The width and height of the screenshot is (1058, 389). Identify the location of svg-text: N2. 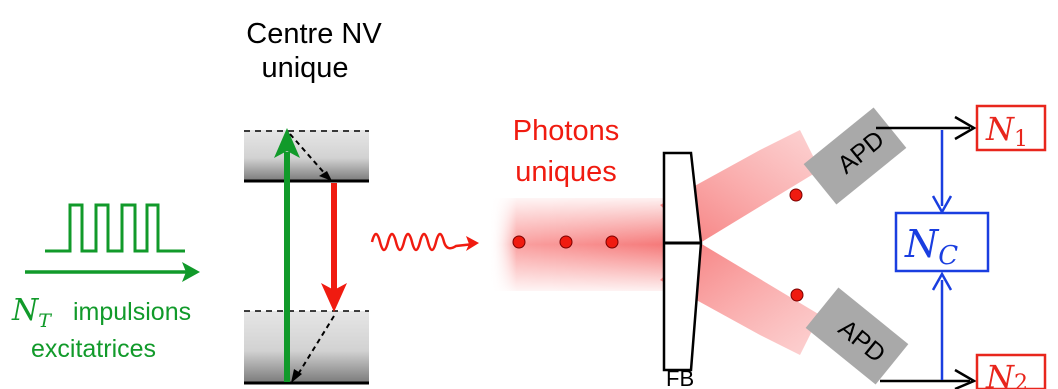
(1006, 373).